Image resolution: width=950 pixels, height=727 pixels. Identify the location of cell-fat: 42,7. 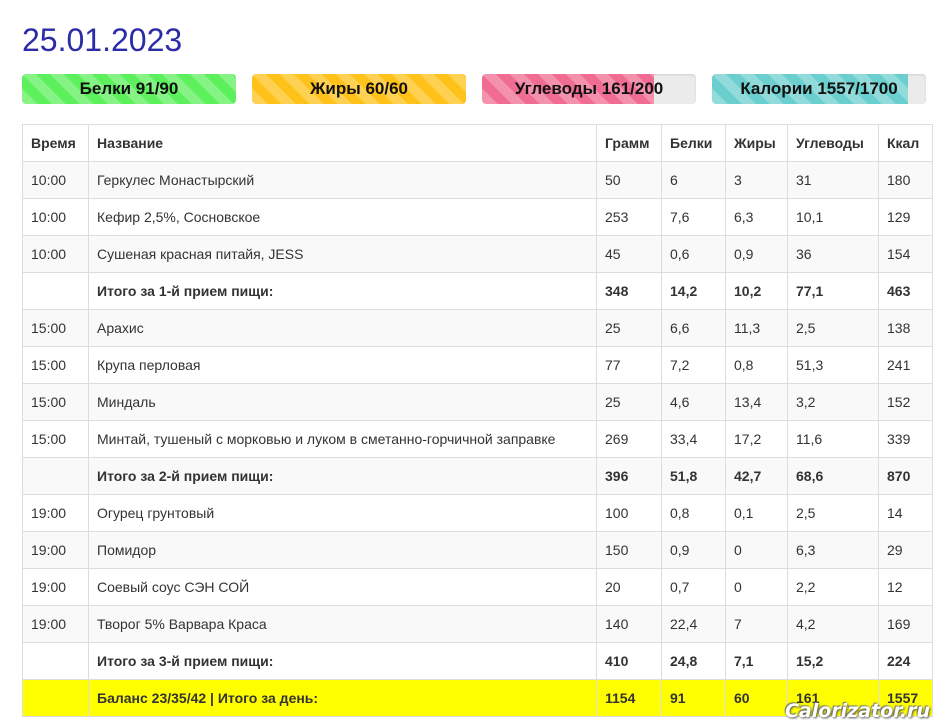
(756, 476).